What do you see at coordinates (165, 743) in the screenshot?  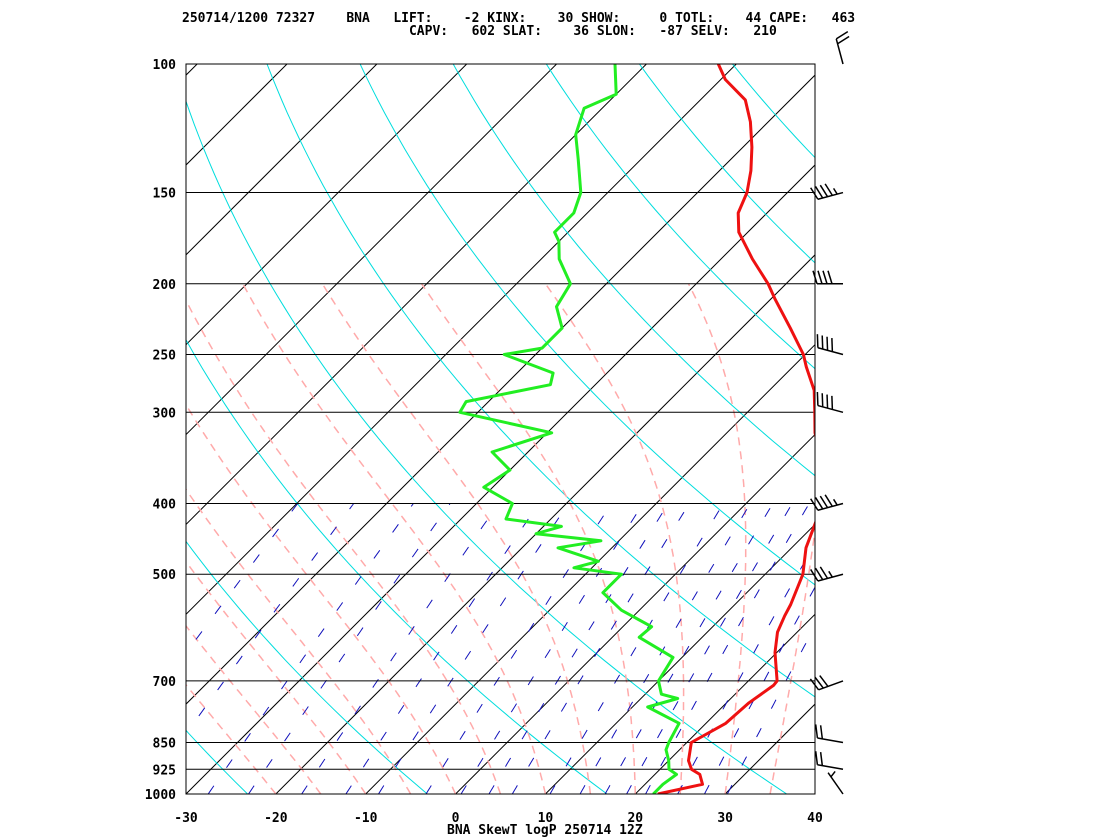 I see `pressure-tick-label: 850` at bounding box center [165, 743].